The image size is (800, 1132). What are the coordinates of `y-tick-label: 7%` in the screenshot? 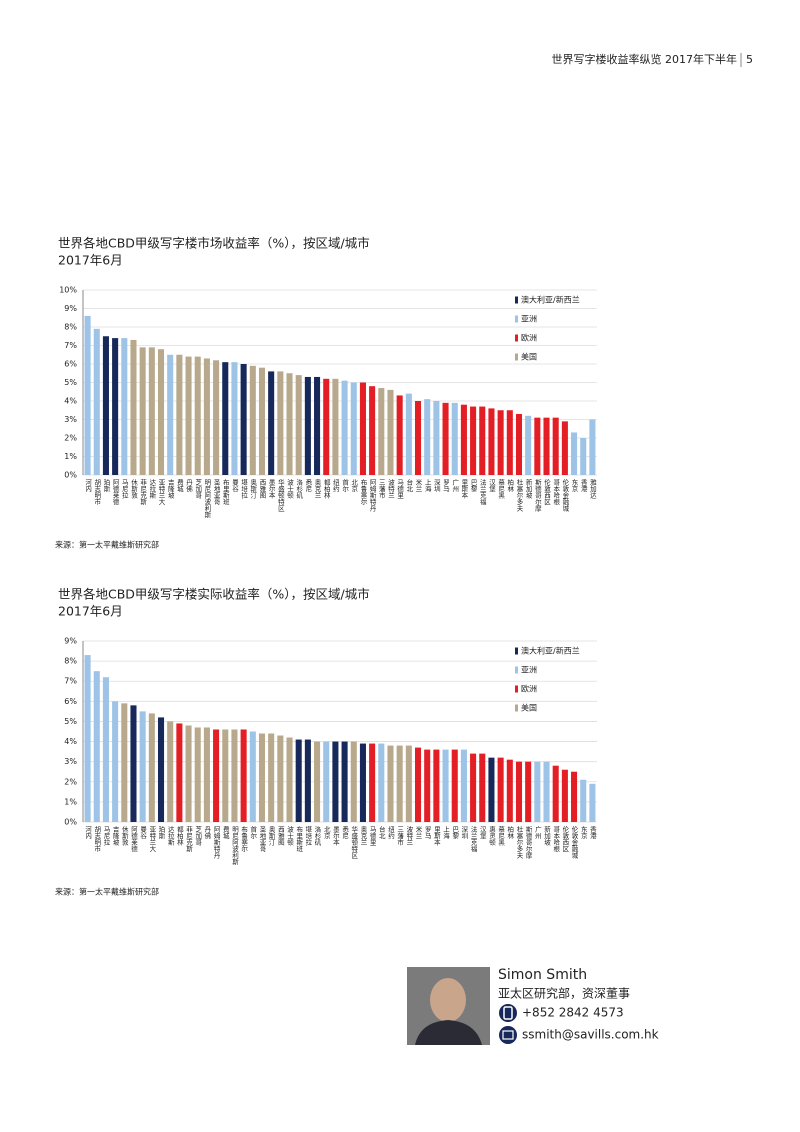 It's located at (70, 345).